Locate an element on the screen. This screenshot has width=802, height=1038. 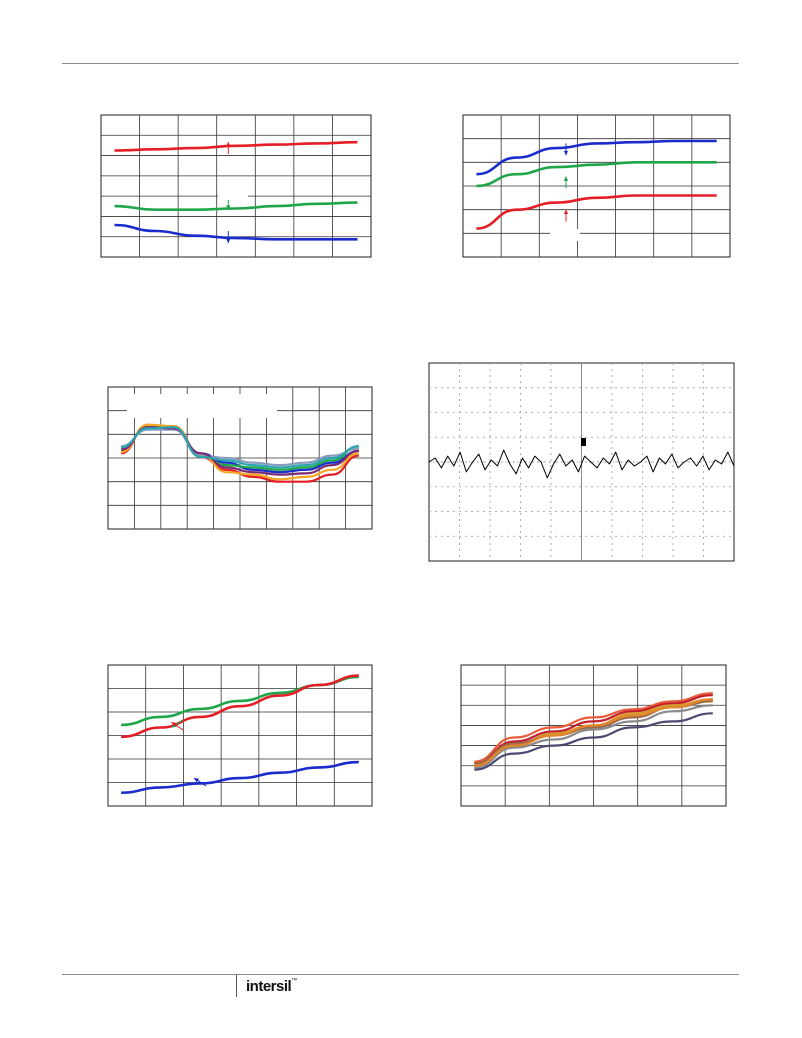
chart-bottom-right is located at coordinates (593, 735).